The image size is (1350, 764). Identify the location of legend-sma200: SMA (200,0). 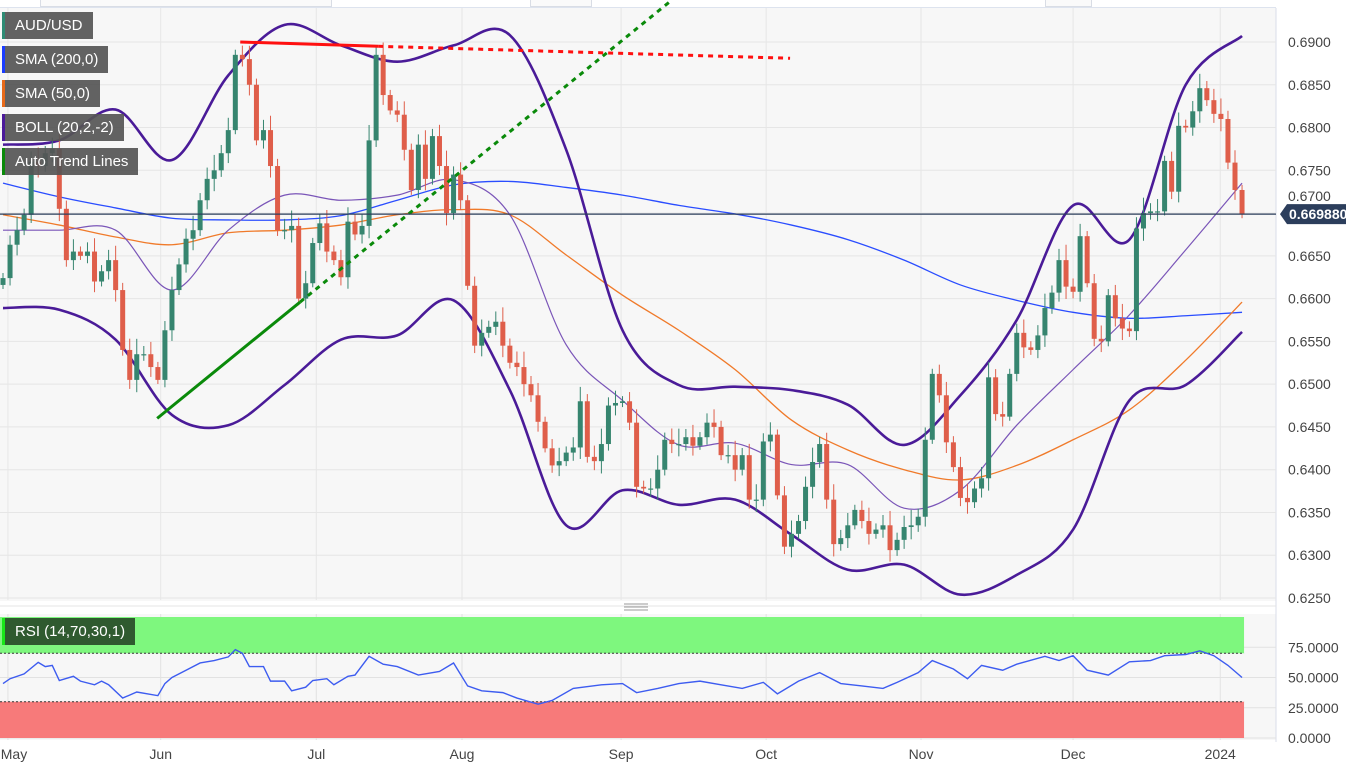
(55, 59).